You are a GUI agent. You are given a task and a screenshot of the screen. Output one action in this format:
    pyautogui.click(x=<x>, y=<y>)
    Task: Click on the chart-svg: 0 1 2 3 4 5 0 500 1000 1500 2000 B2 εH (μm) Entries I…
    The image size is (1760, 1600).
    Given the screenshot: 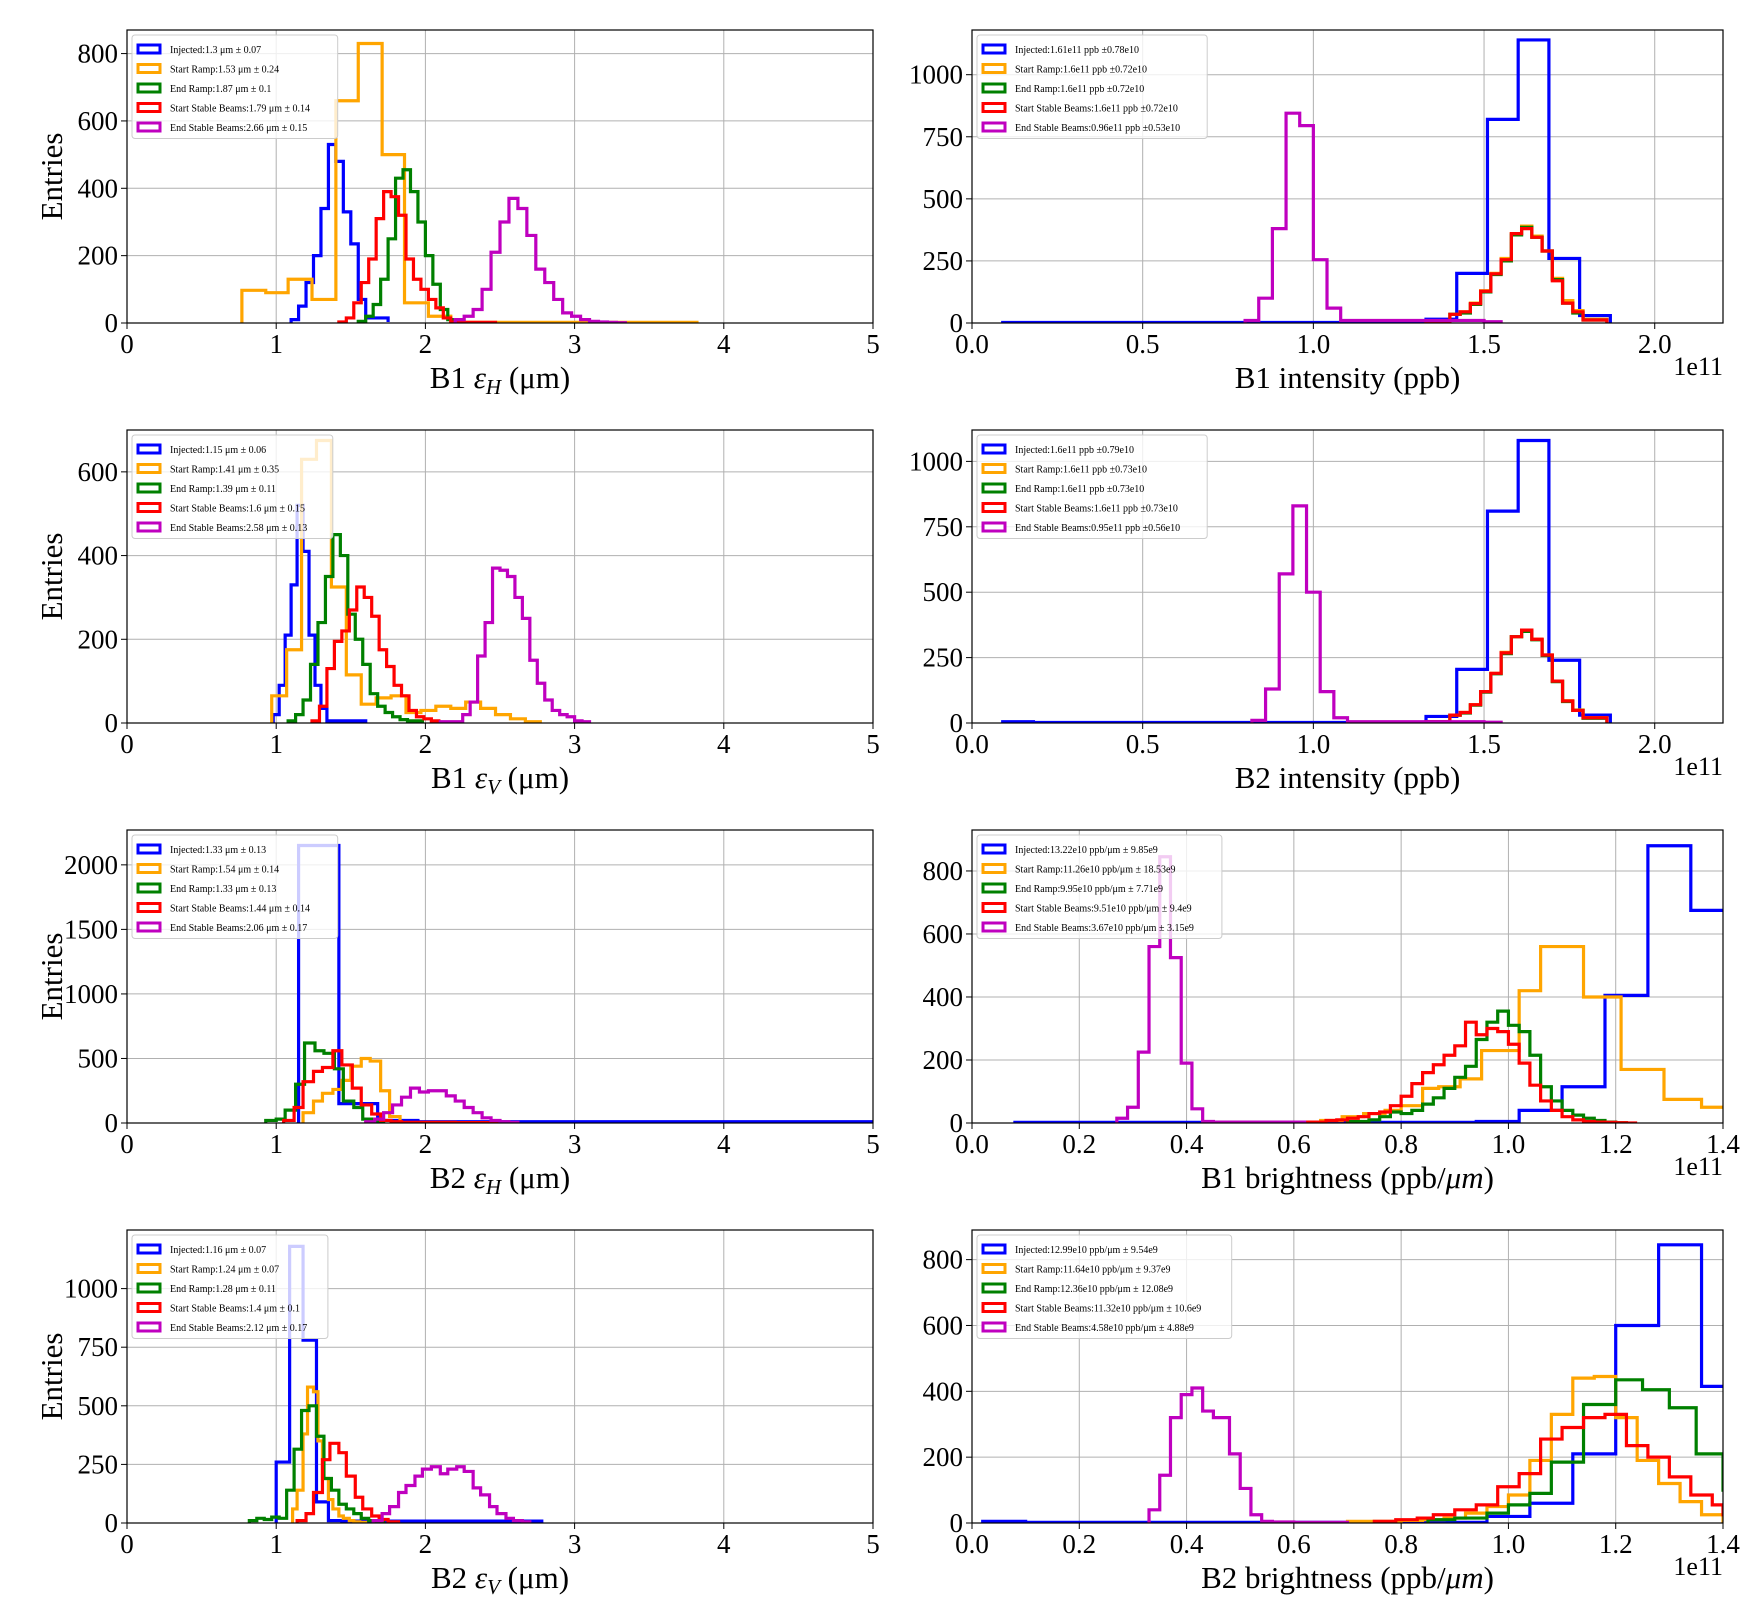 What is the action you would take?
    pyautogui.click(x=457, y=1014)
    